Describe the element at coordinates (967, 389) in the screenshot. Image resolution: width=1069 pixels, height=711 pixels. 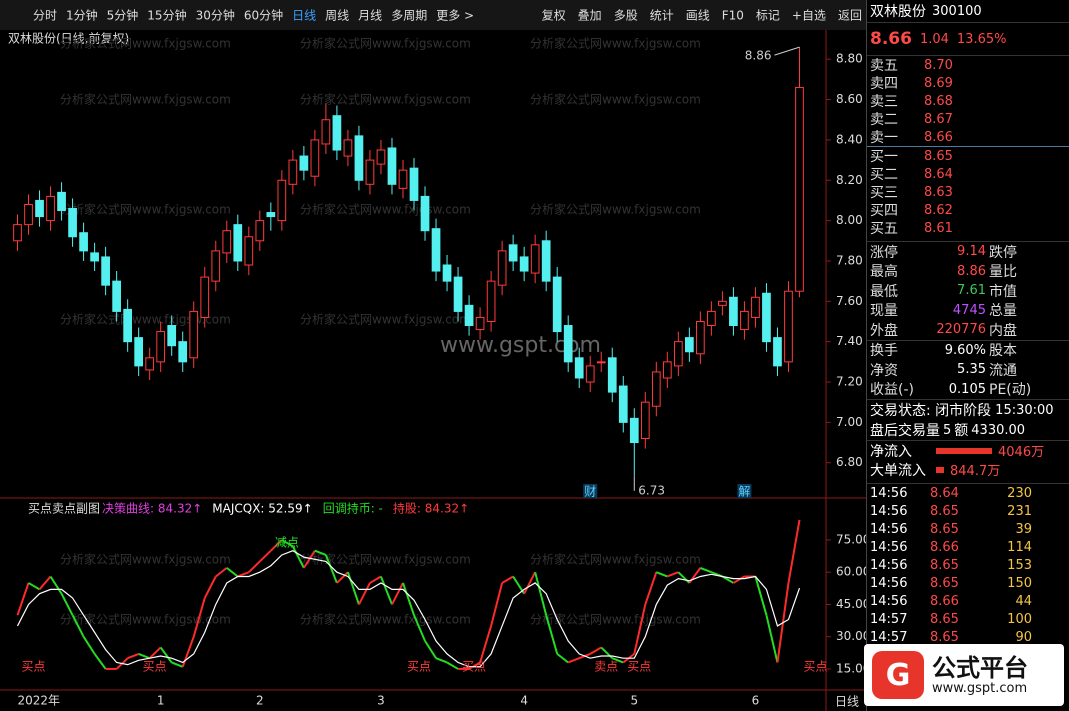
I see `panel-text: 0.105` at that location.